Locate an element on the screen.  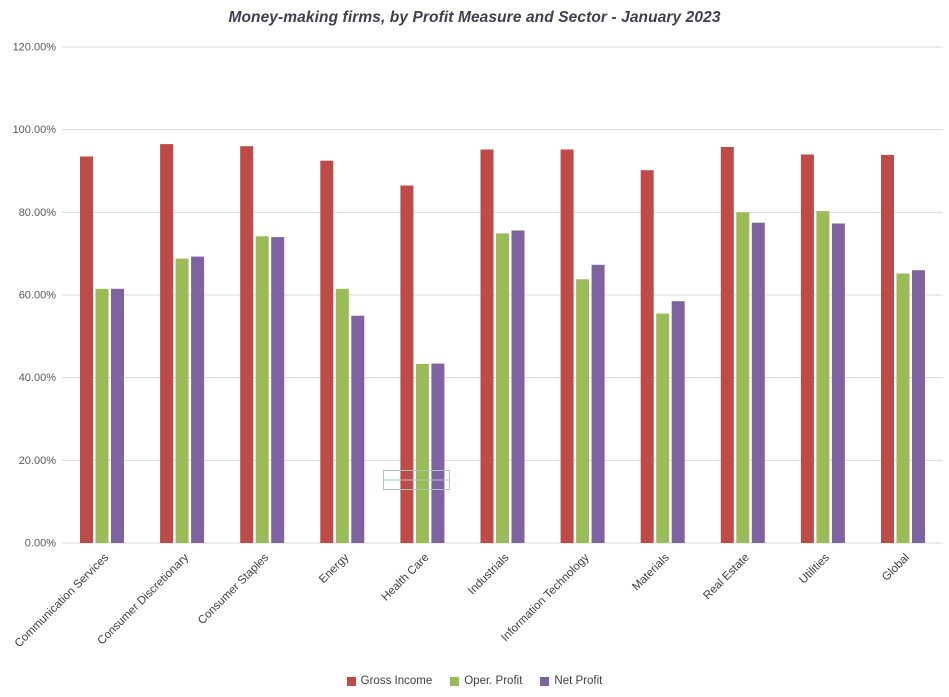
x-category-label: Industrials is located at coordinates (489, 574).